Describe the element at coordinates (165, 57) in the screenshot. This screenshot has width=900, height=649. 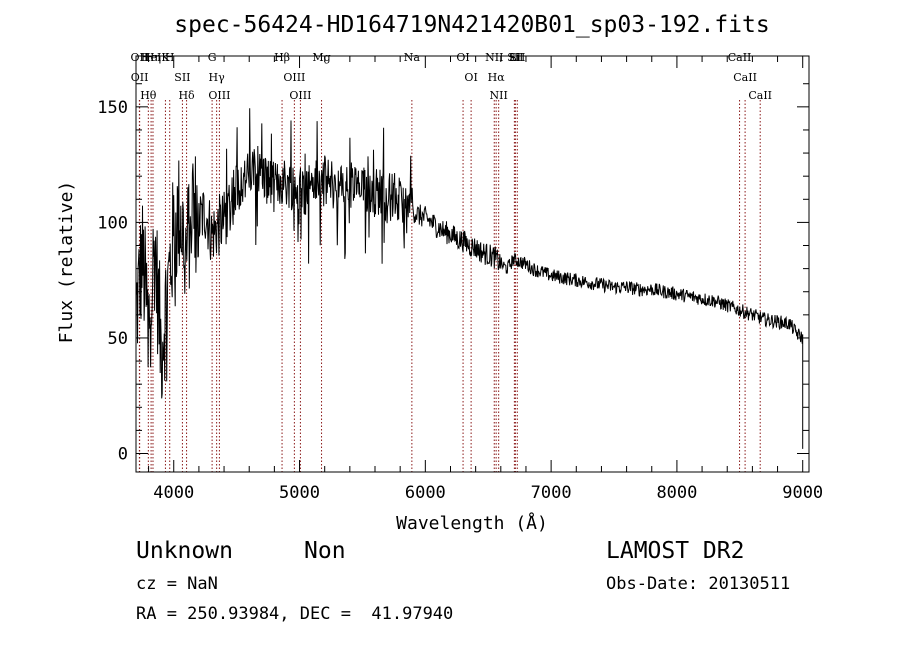
I see `spectral-line-label: K` at that location.